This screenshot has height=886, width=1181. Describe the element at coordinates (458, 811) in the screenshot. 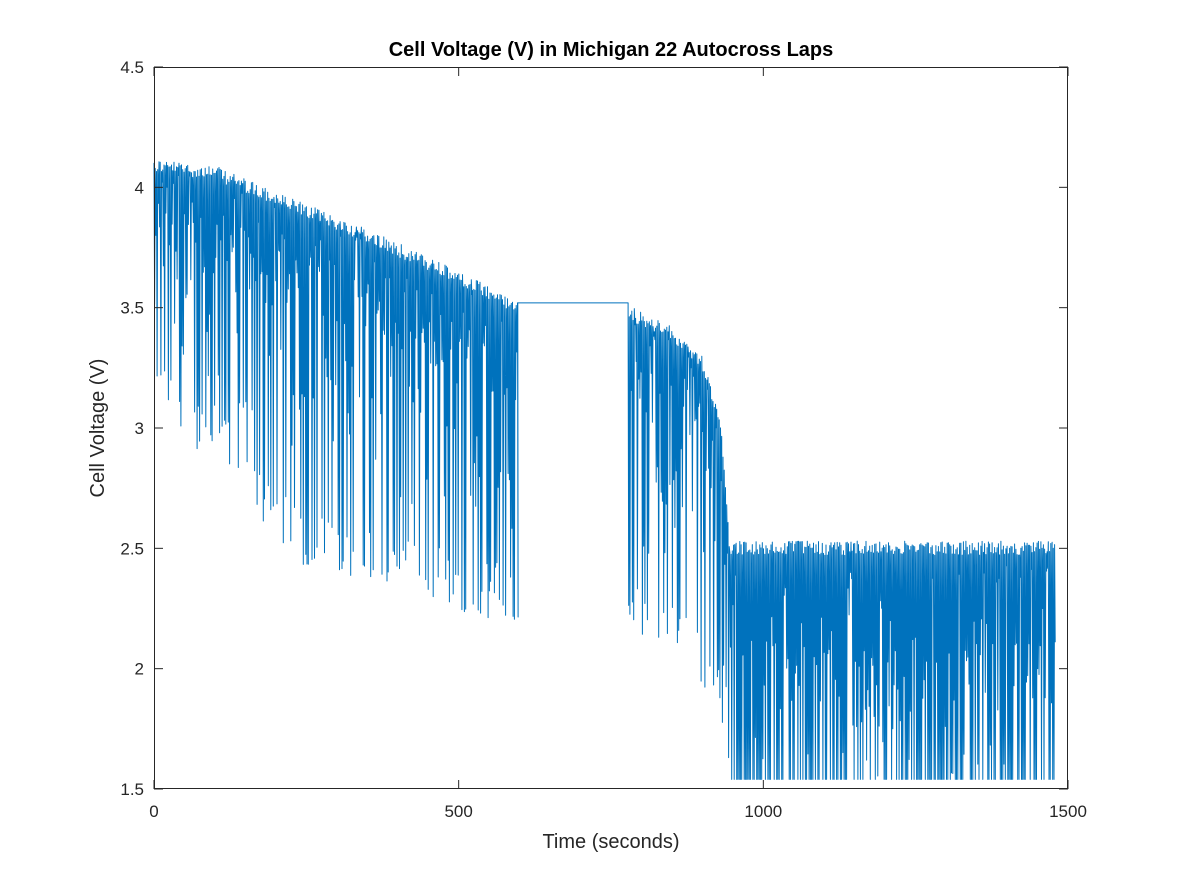

I see `x-tick-label: 500` at that location.